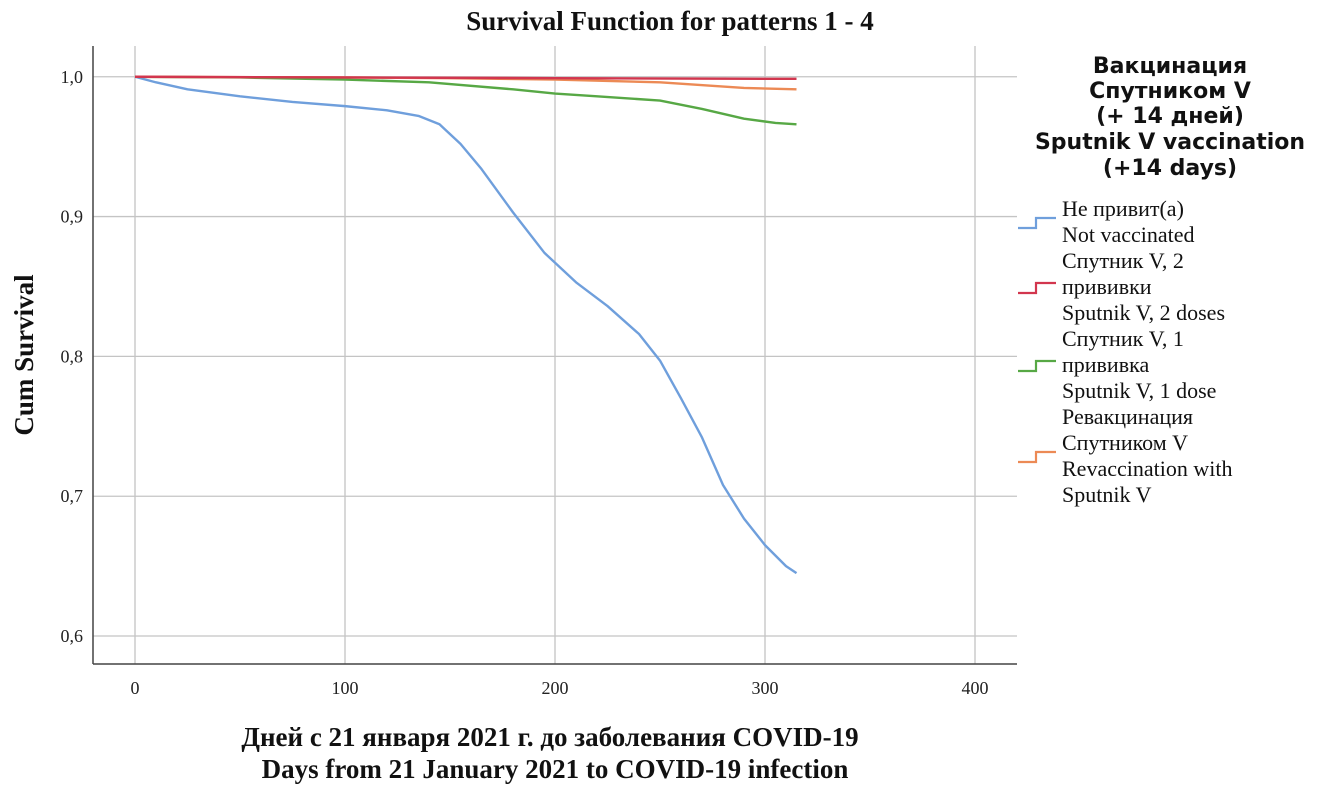 This screenshot has height=799, width=1325. What do you see at coordinates (975, 688) in the screenshot?
I see `x-tick-label: 400` at bounding box center [975, 688].